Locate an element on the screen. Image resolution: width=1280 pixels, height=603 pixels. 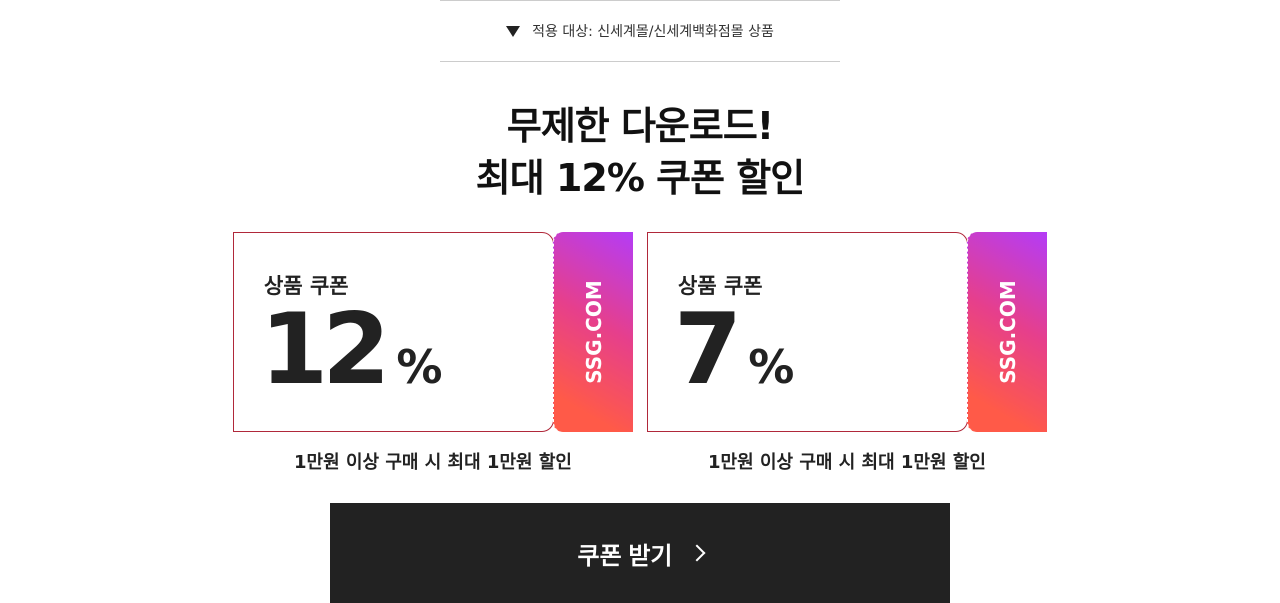
chevron-right-icon is located at coordinates (696, 553).